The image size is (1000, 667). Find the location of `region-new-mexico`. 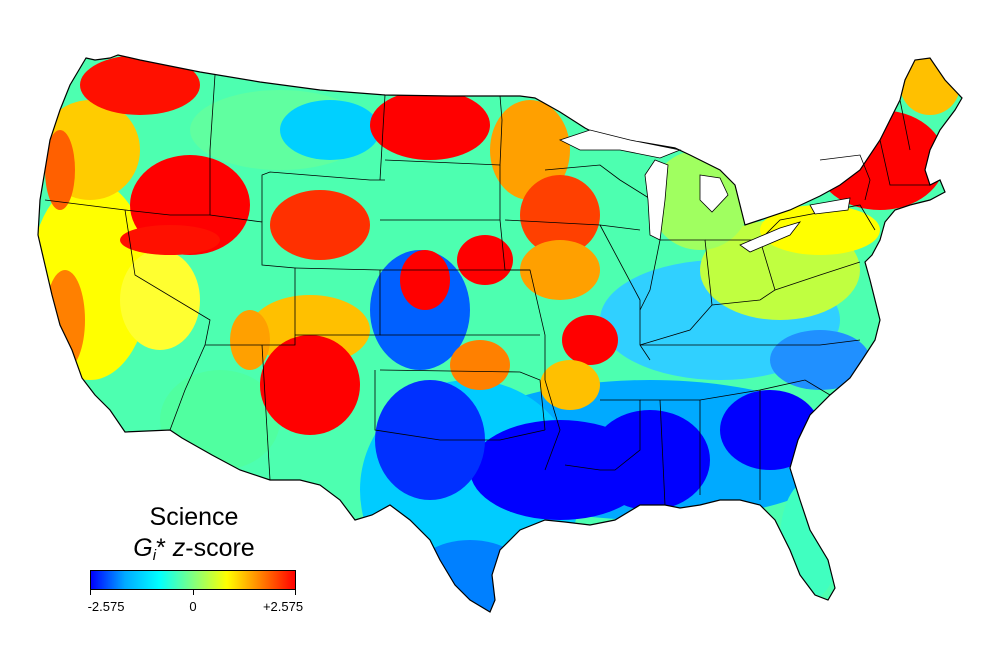

region-new-mexico is located at coordinates (310, 385).